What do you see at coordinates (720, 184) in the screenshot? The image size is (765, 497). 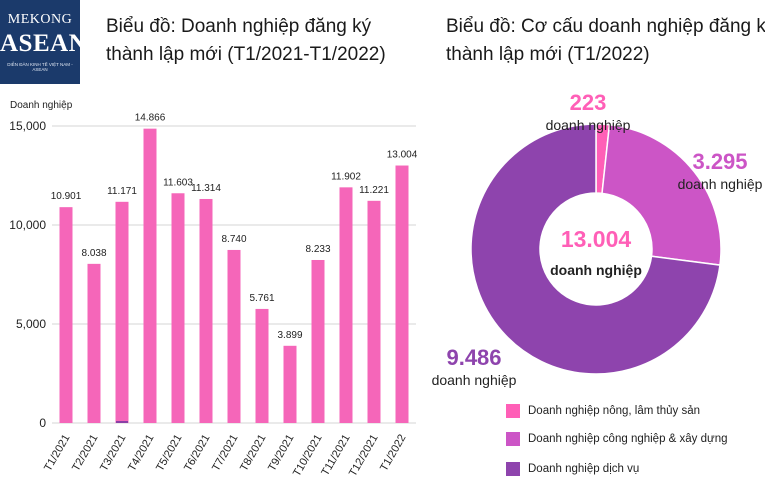 I see `unit-label-industry: doanh nghiệp` at bounding box center [720, 184].